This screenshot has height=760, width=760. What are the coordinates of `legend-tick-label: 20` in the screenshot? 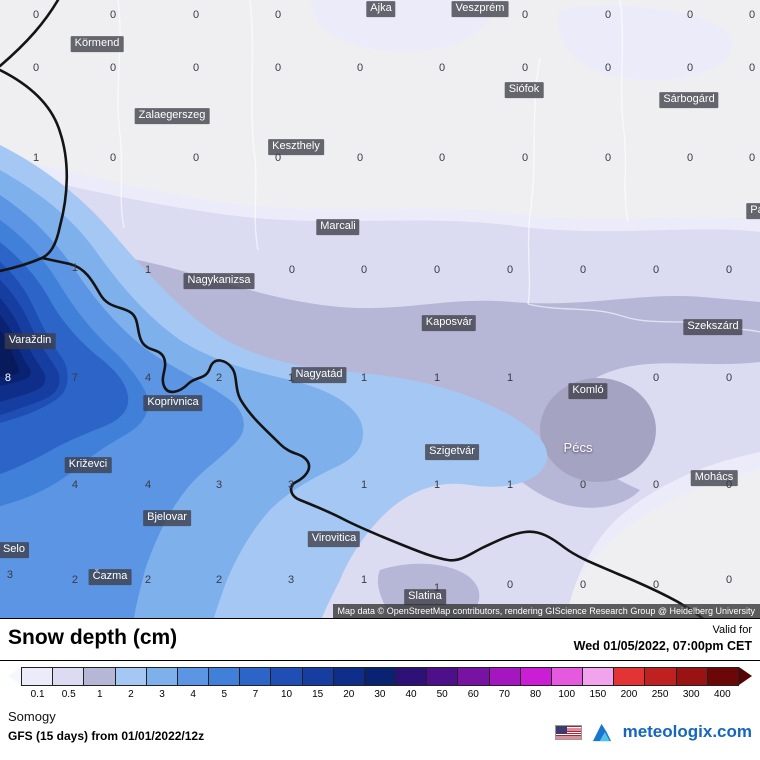 It's located at (349, 694).